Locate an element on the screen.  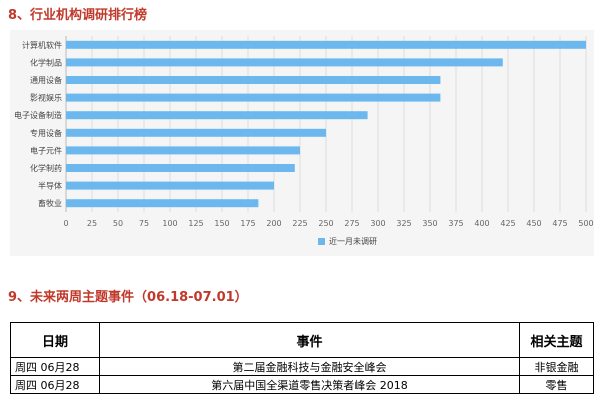
x-tick-label: 200 is located at coordinates (273, 223).